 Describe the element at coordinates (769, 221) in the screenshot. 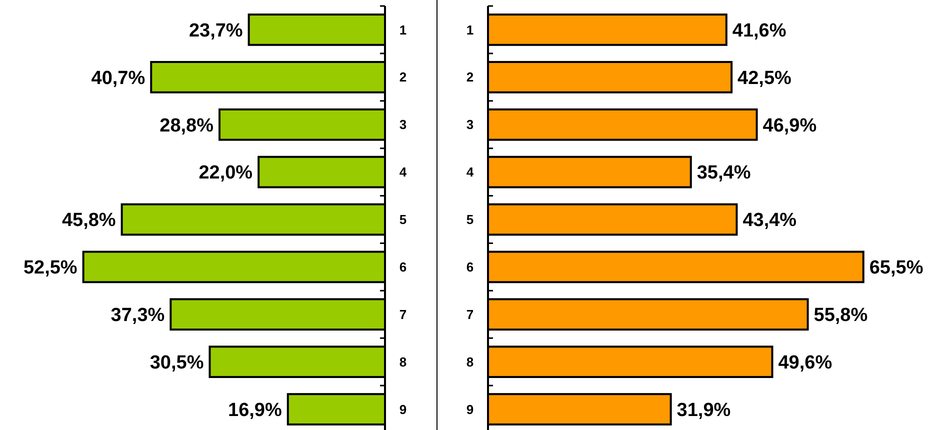

I see `data-label: 43,4%` at that location.